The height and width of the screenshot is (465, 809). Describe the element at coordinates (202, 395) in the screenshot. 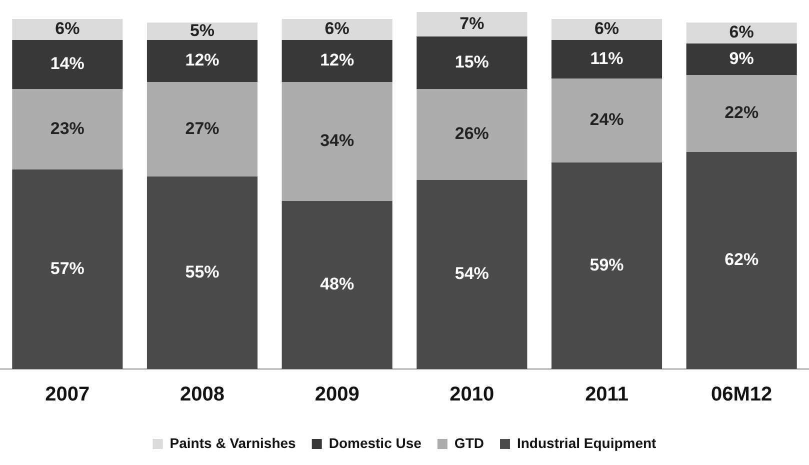

I see `x-tick-label: 2008` at that location.